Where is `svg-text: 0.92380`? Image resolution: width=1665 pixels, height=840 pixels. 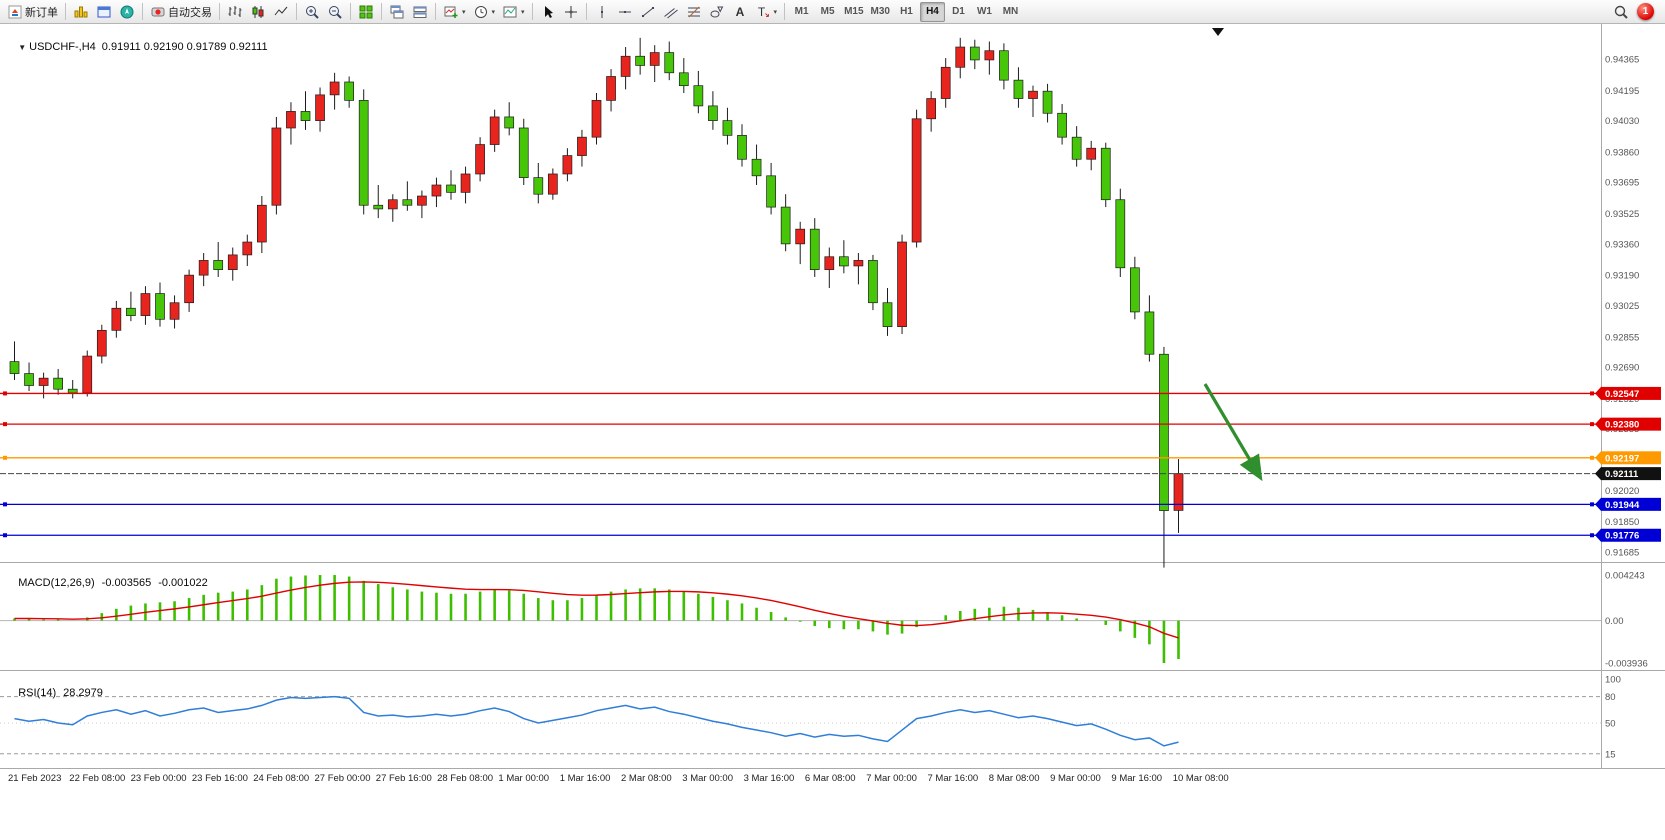 svg-text: 0.92380 is located at coordinates (1622, 425).